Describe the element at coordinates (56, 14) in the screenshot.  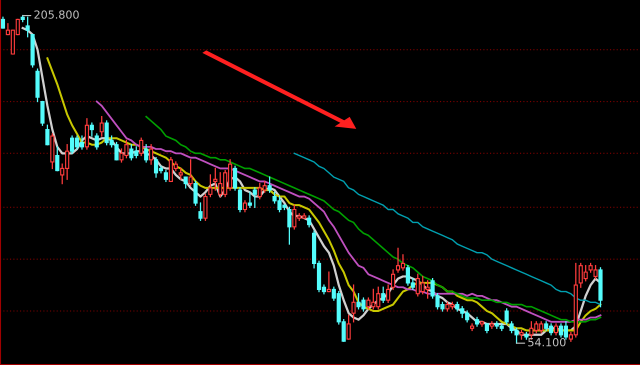
I see `annotation: 205.800` at that location.